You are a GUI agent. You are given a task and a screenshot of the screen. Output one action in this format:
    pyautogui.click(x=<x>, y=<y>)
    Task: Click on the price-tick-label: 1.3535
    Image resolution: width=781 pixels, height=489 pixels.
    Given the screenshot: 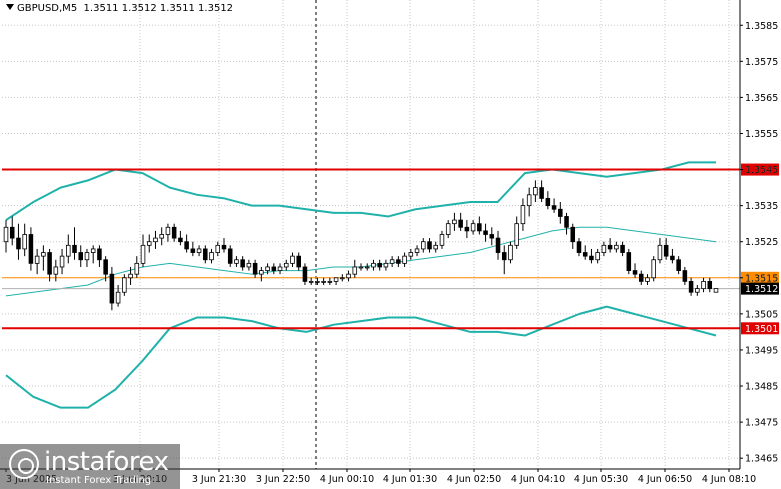 What is the action you would take?
    pyautogui.click(x=761, y=206)
    